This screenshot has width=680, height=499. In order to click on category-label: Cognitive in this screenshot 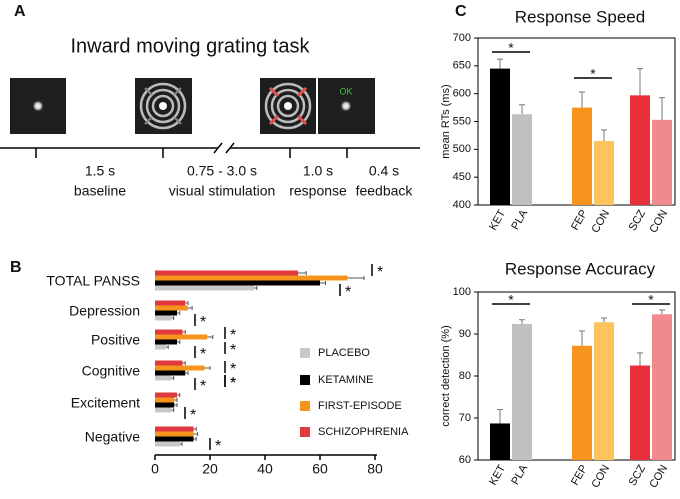, I will do `click(111, 371)`.